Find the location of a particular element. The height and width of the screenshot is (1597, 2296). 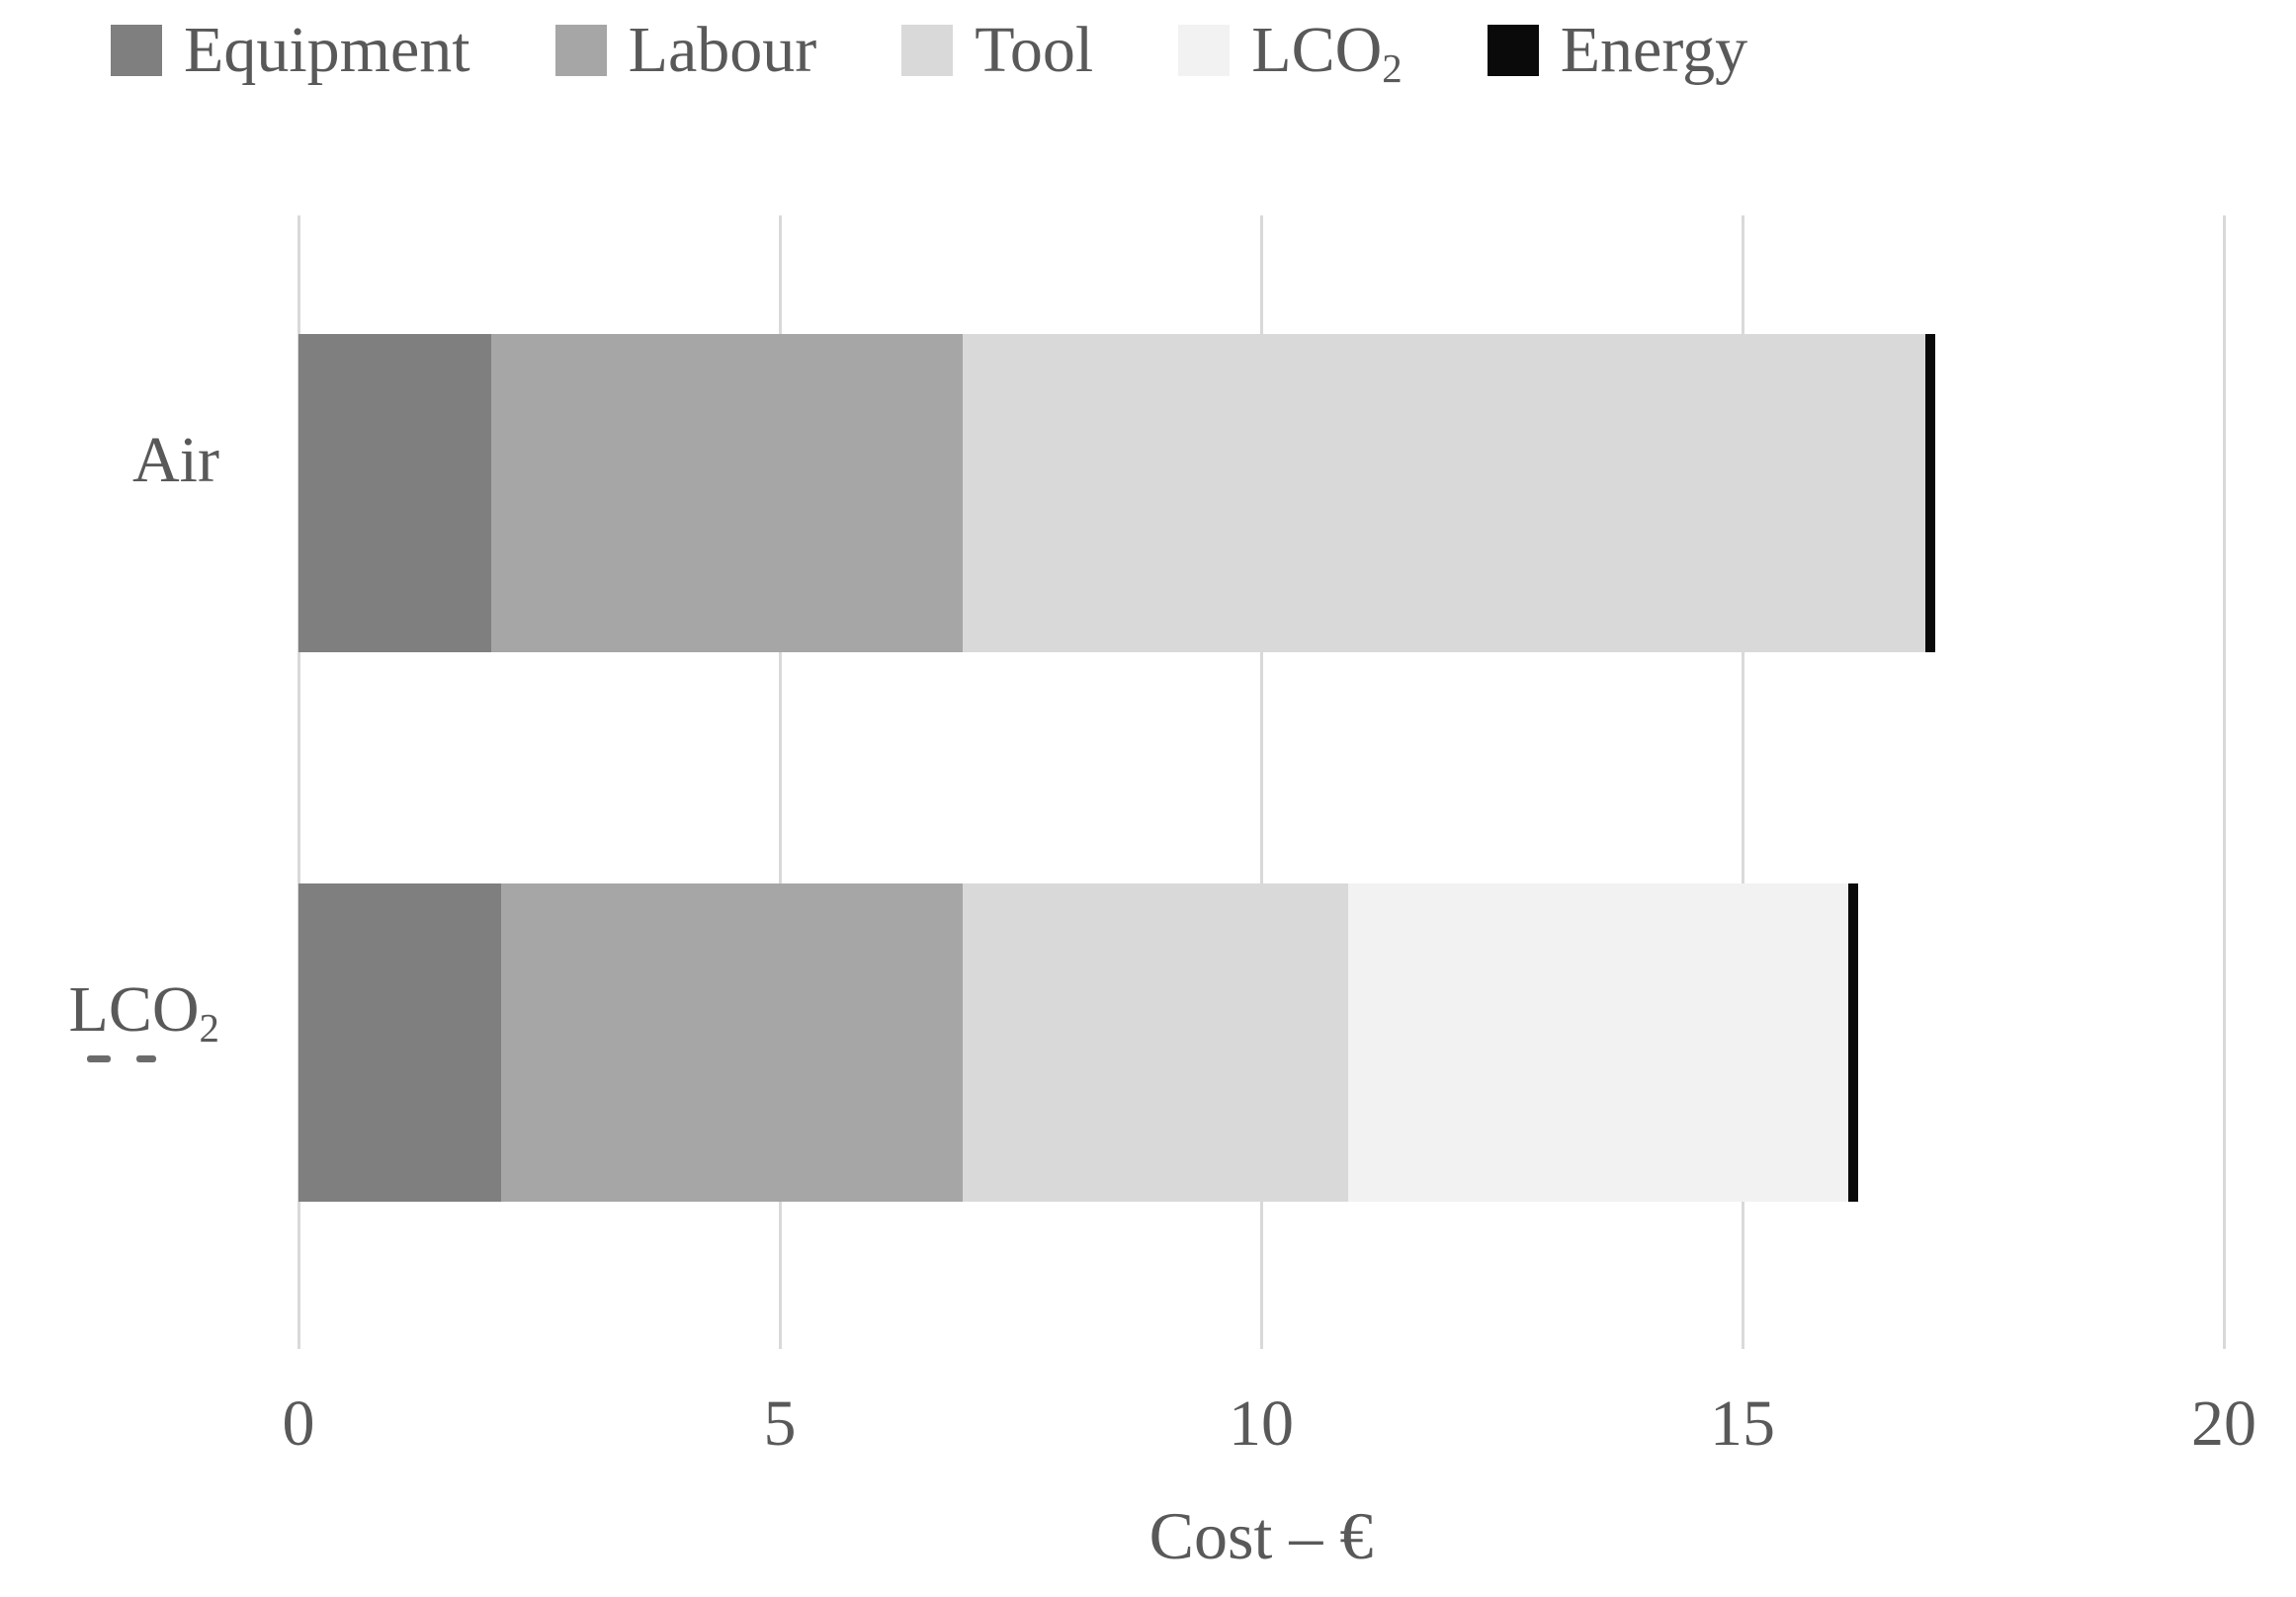

labour-swatch-icon is located at coordinates (580, 50).